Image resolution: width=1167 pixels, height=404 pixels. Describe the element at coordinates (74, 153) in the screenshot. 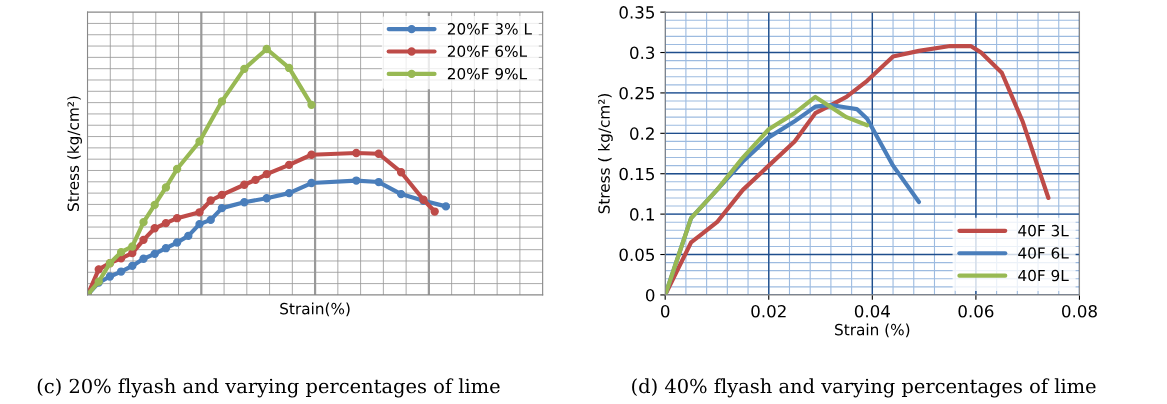

I see `y-axis-title: Stress (kg/cm²)` at that location.